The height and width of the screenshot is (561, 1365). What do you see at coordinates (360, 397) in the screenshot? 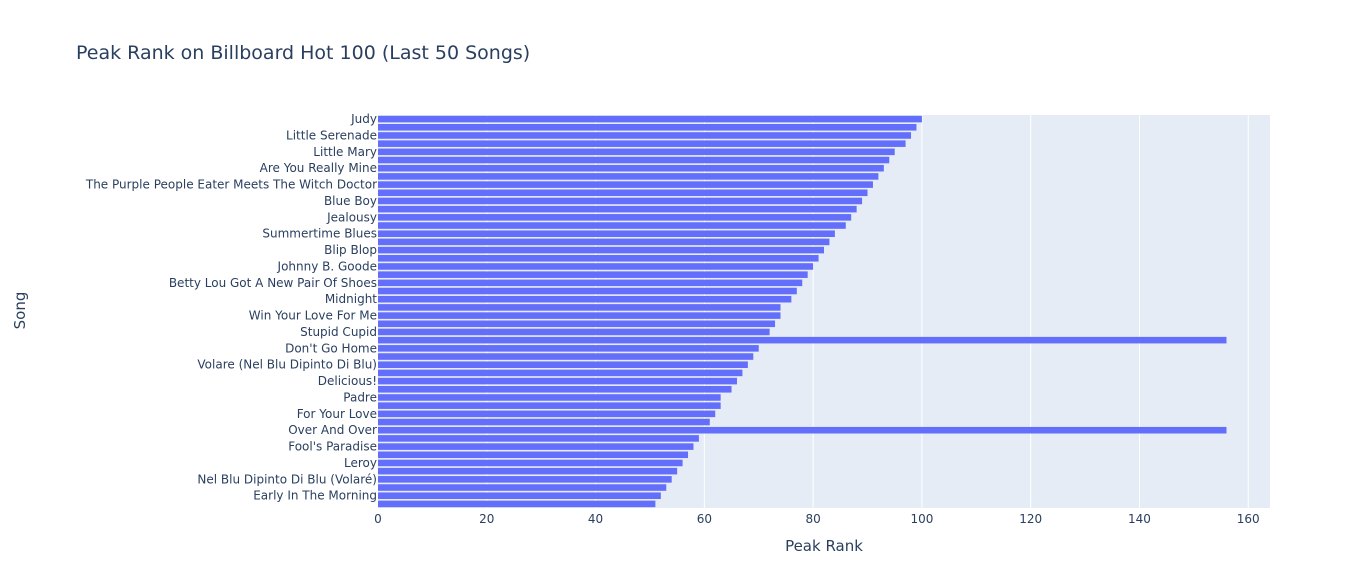
I see `y-tick-label: Padre` at bounding box center [360, 397].